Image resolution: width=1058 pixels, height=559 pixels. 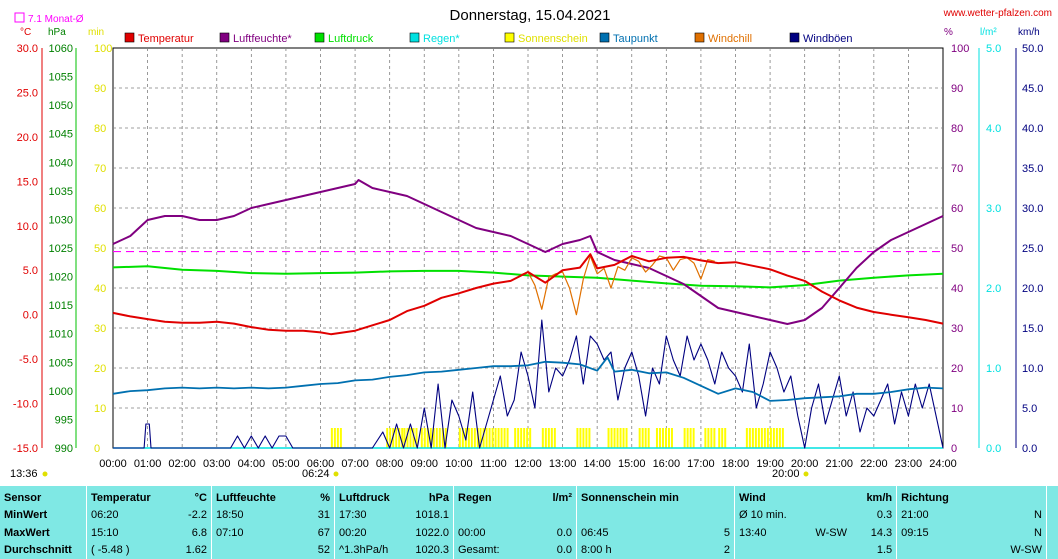 What do you see at coordinates (369, 533) in the screenshot?
I see `stats-max-press-time: 00:20` at bounding box center [369, 533].